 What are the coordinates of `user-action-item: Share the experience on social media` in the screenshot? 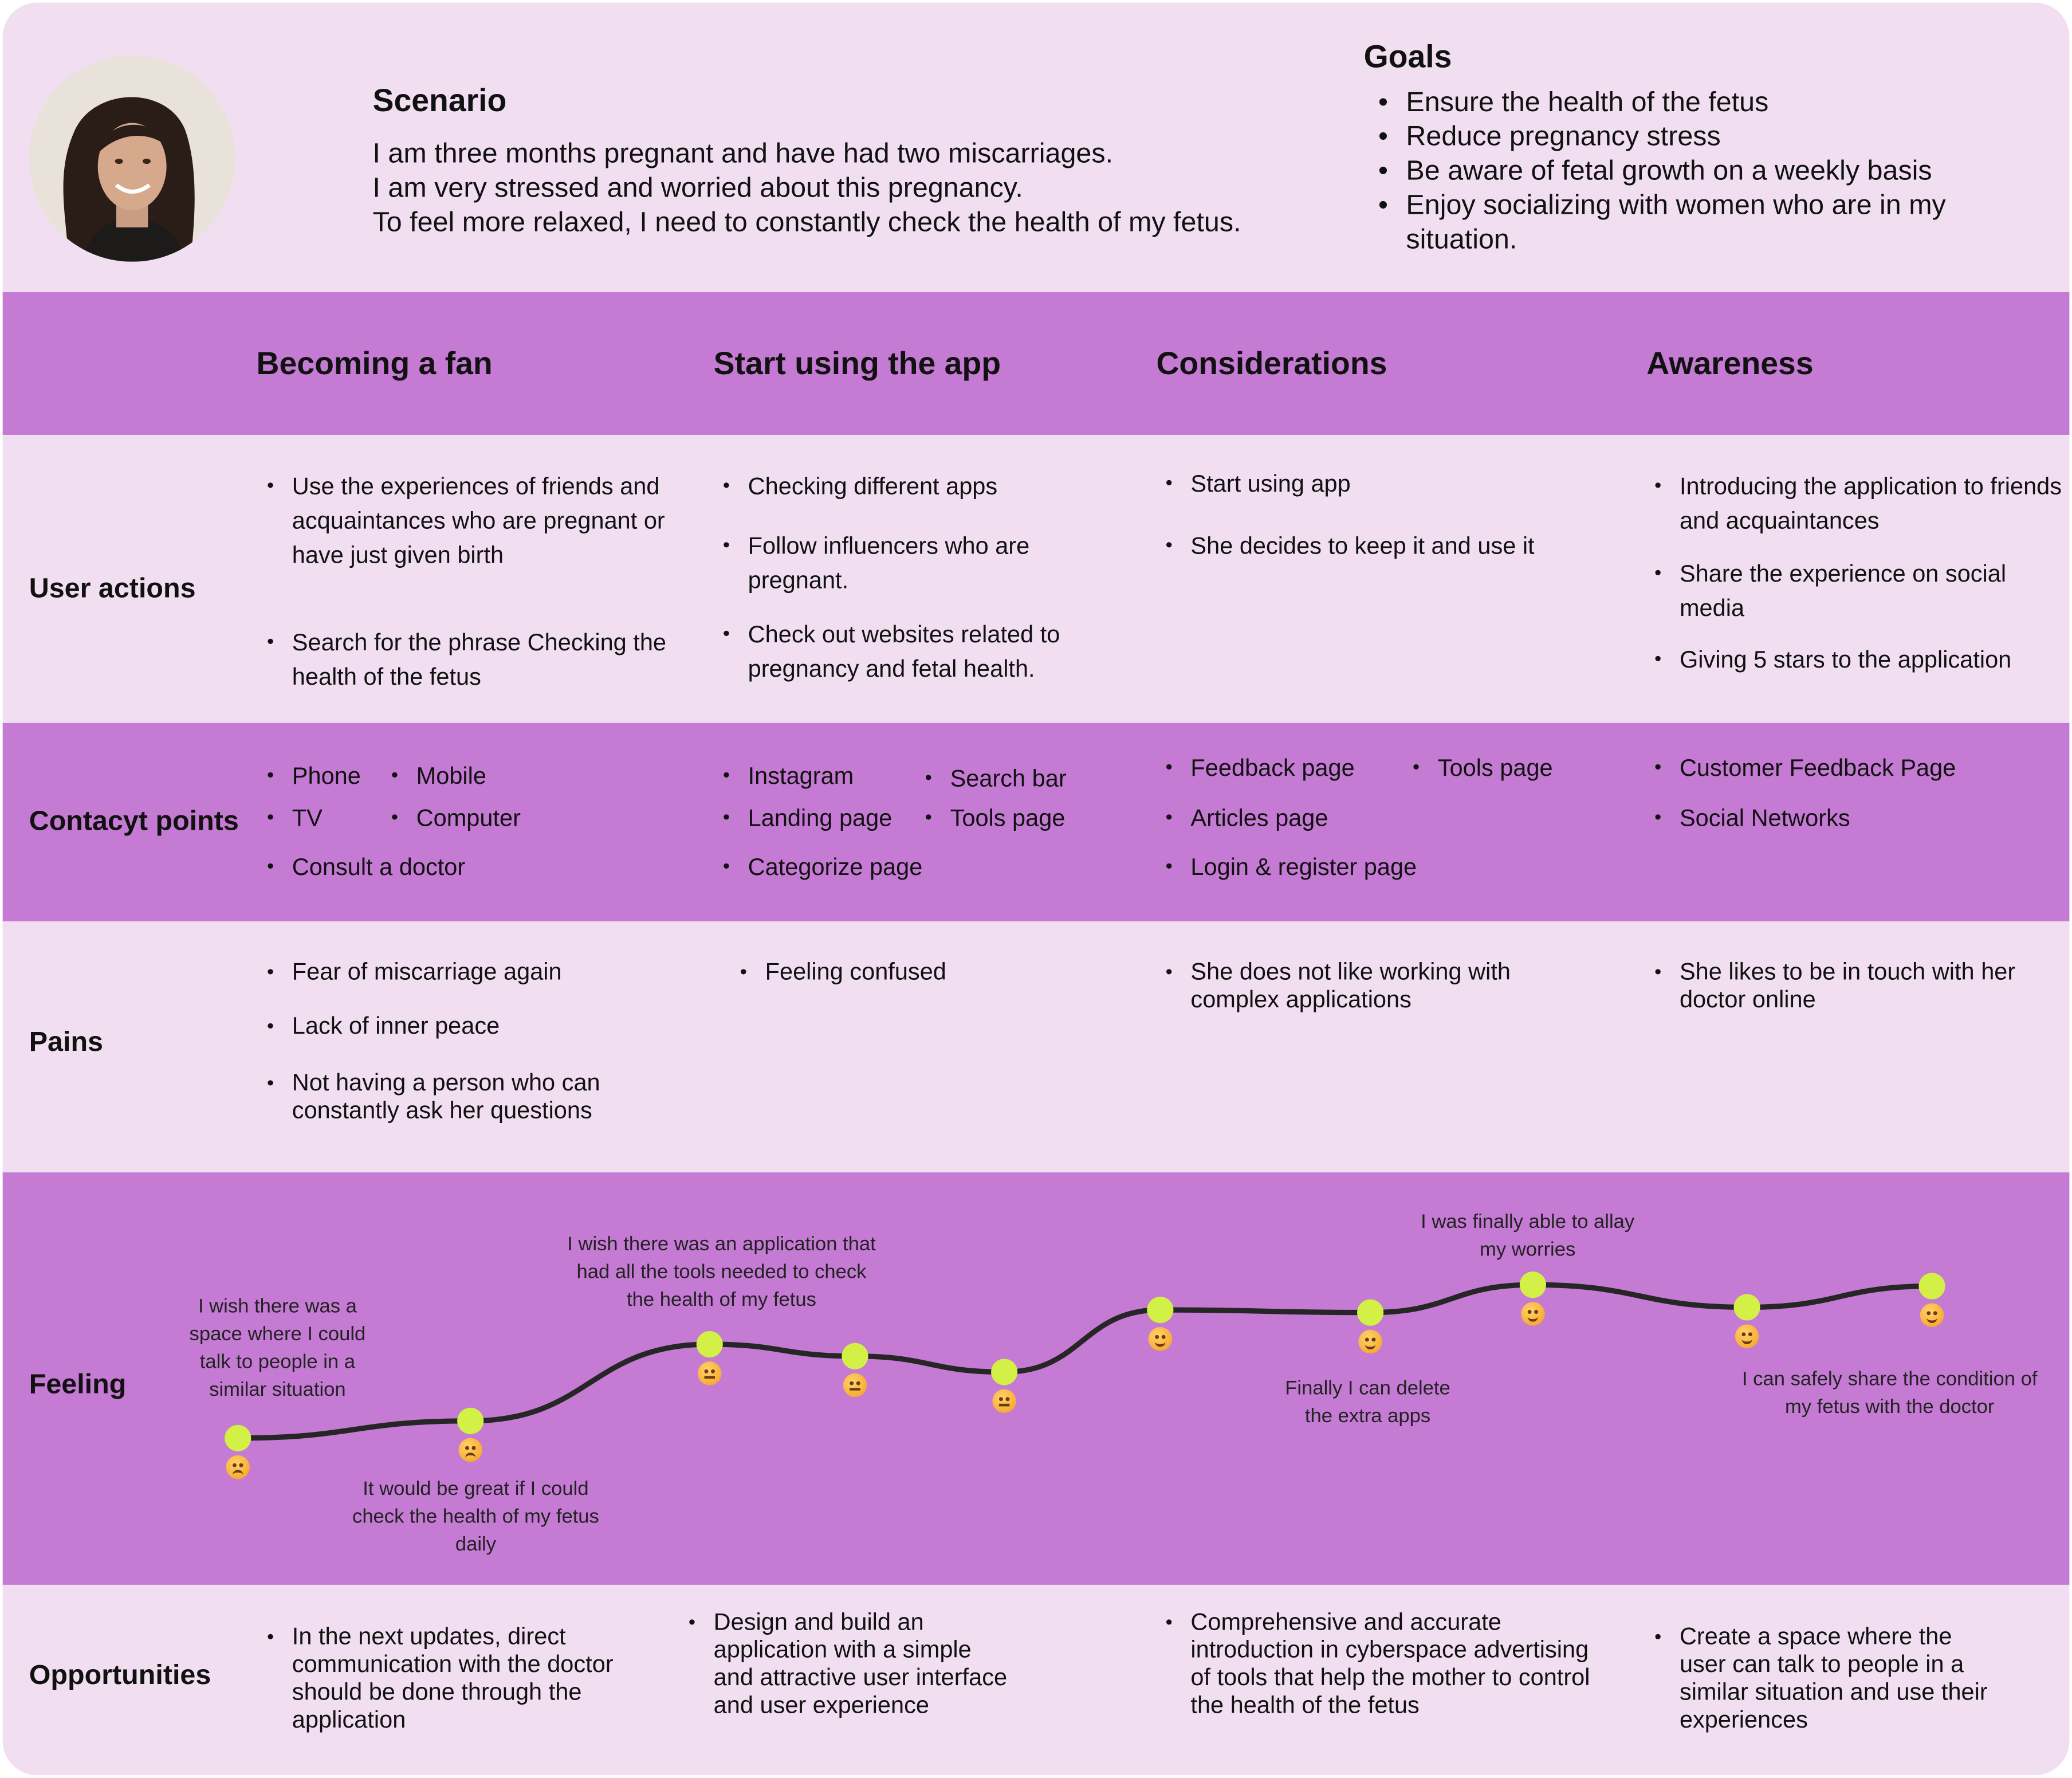 It's located at (1858, 590).